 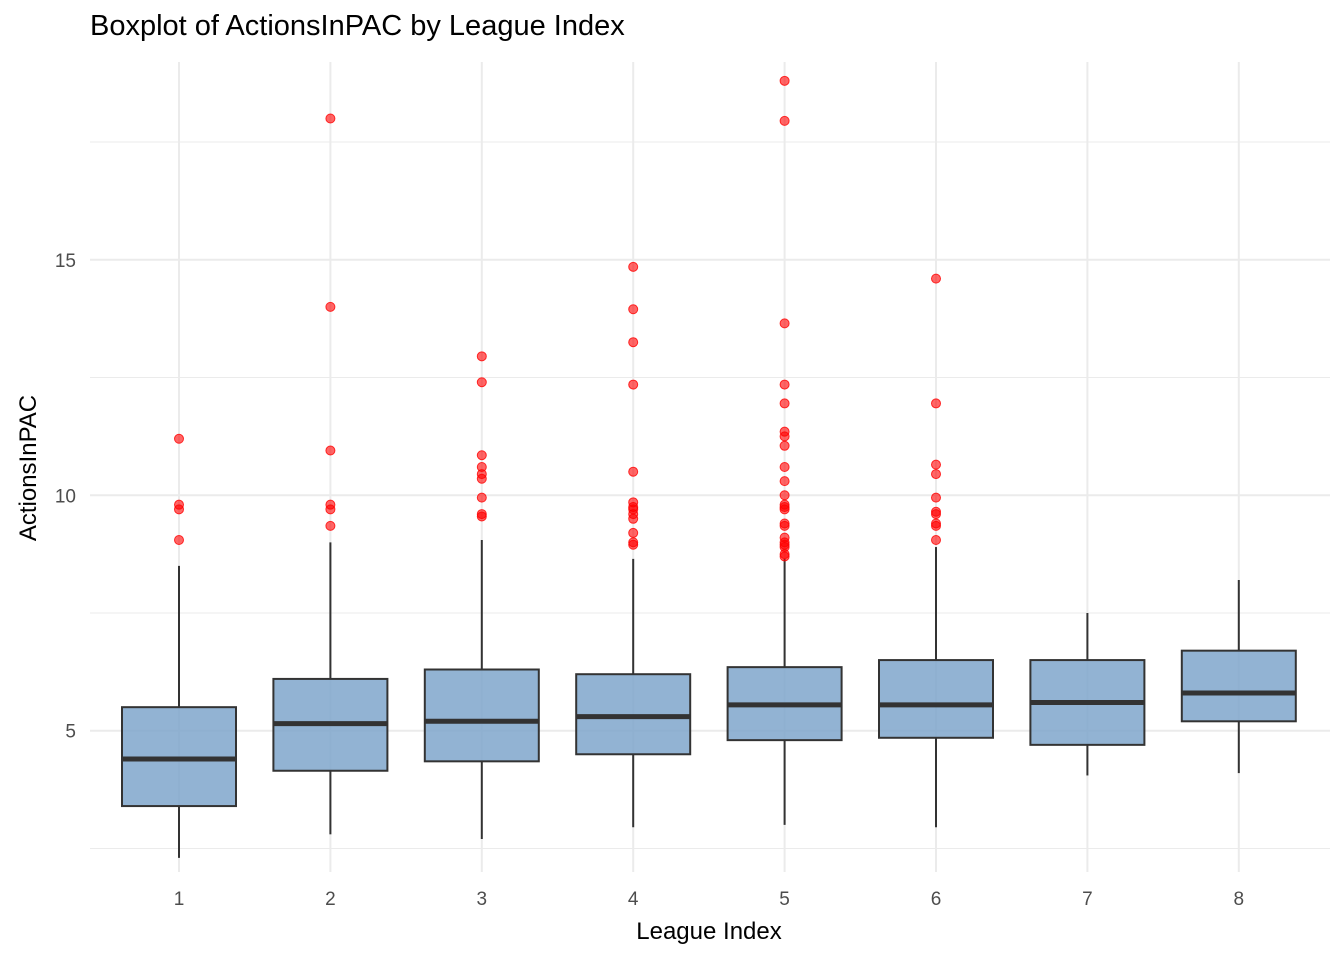 What do you see at coordinates (65, 261) in the screenshot?
I see `y-tick-label: 15` at bounding box center [65, 261].